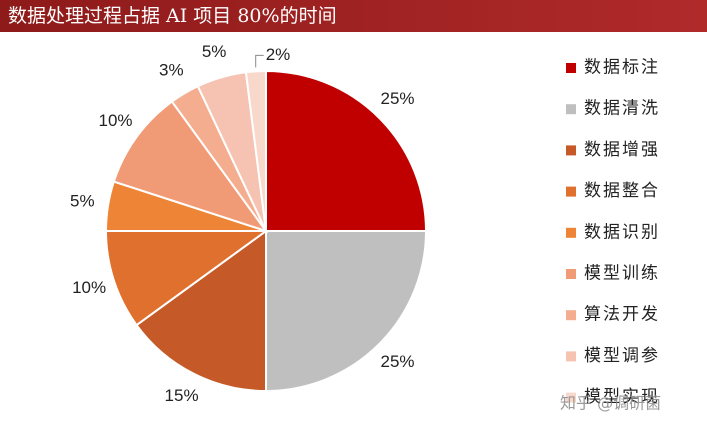  Describe the element at coordinates (182, 395) in the screenshot. I see `data-label: 15%` at that location.